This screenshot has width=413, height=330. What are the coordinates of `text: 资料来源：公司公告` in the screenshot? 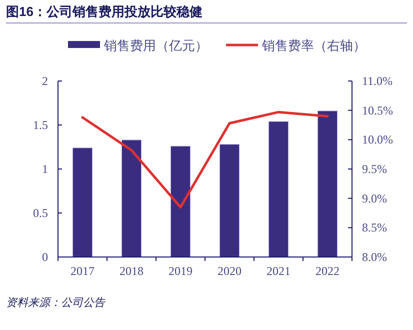 It's located at (56, 302).